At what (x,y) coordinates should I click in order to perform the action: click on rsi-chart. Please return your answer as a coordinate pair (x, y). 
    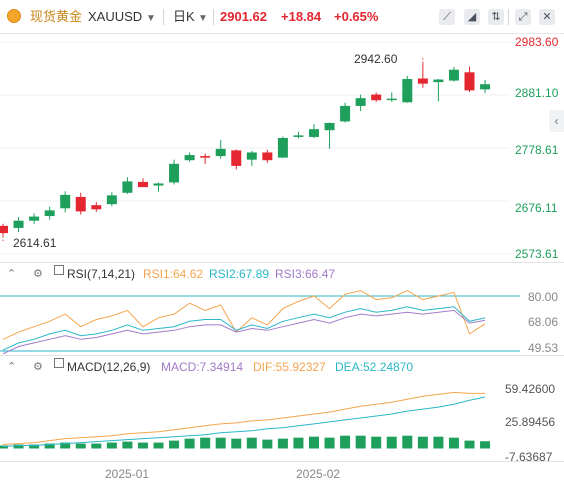
    Looking at the image, I should click on (282, 319).